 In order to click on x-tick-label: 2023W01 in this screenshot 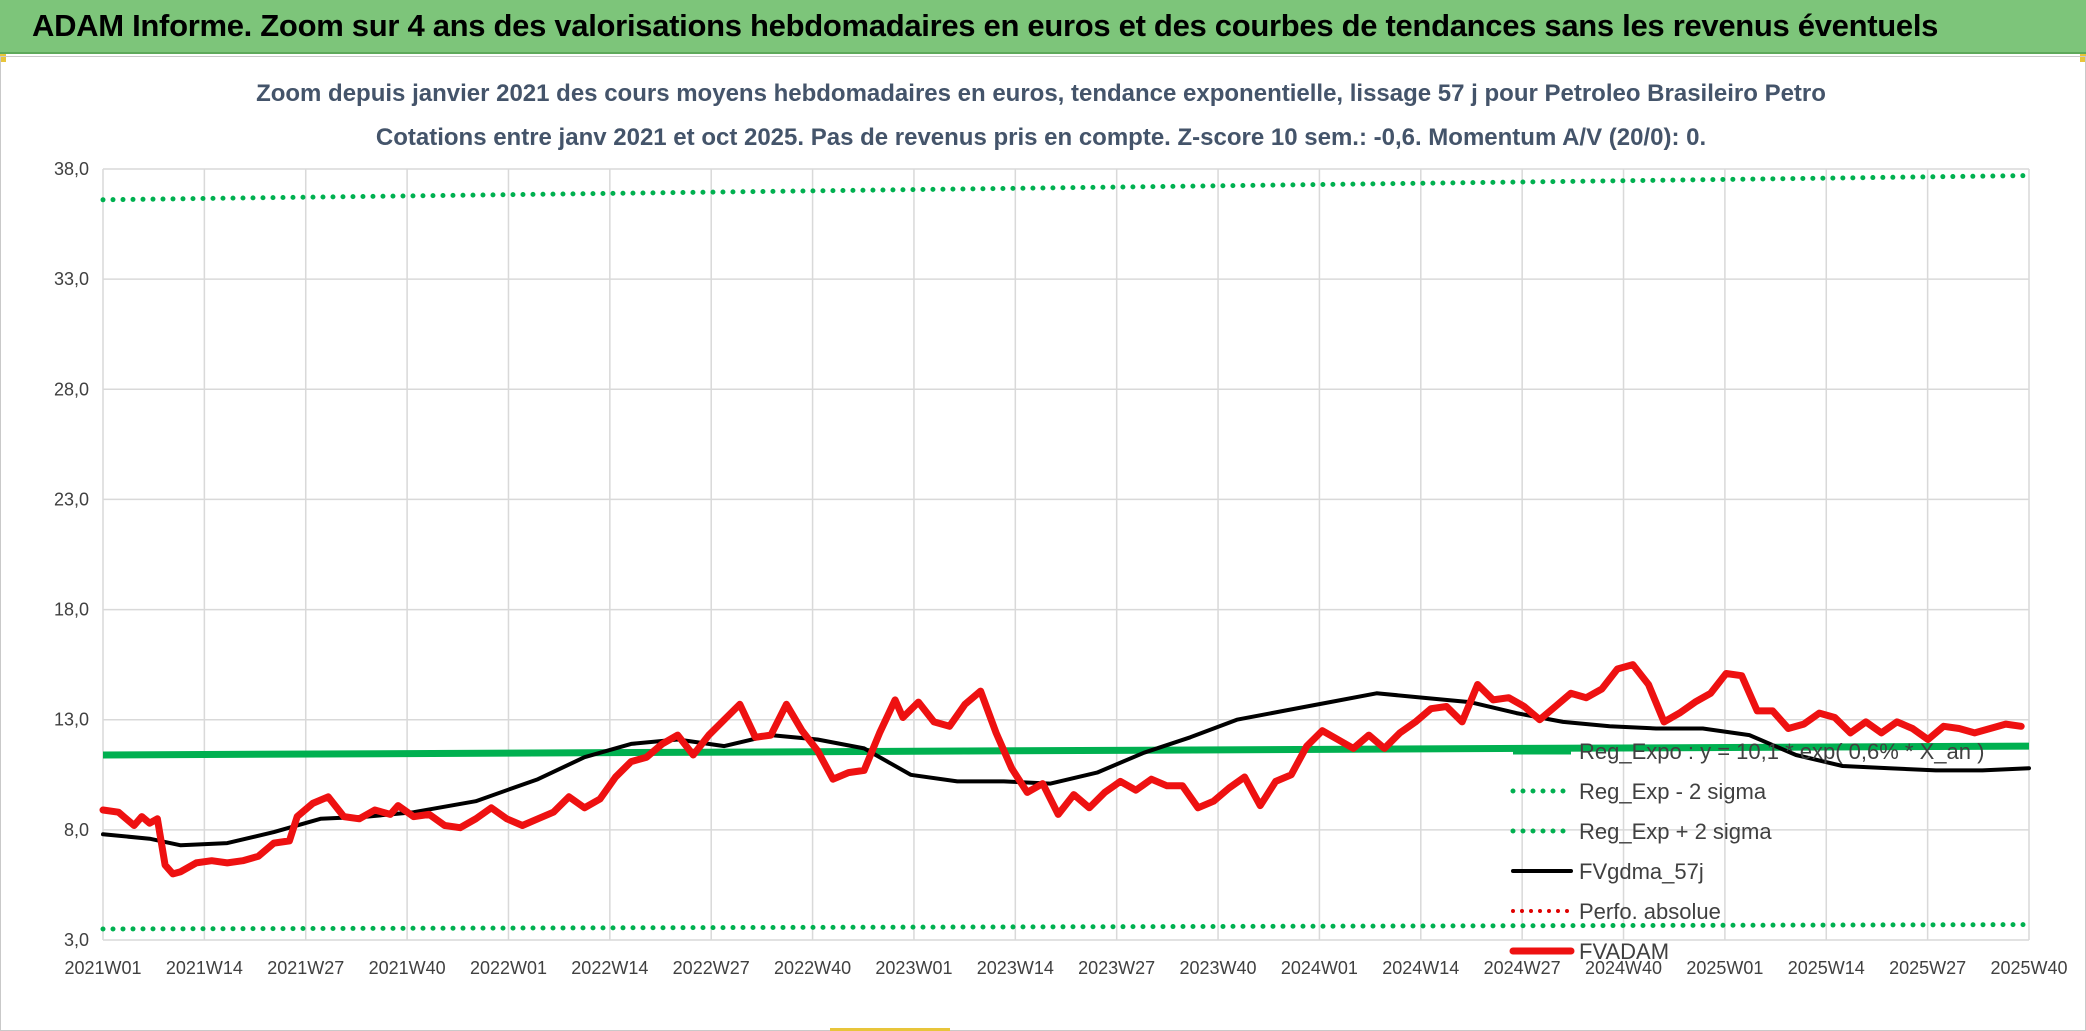, I will do `click(913, 968)`.